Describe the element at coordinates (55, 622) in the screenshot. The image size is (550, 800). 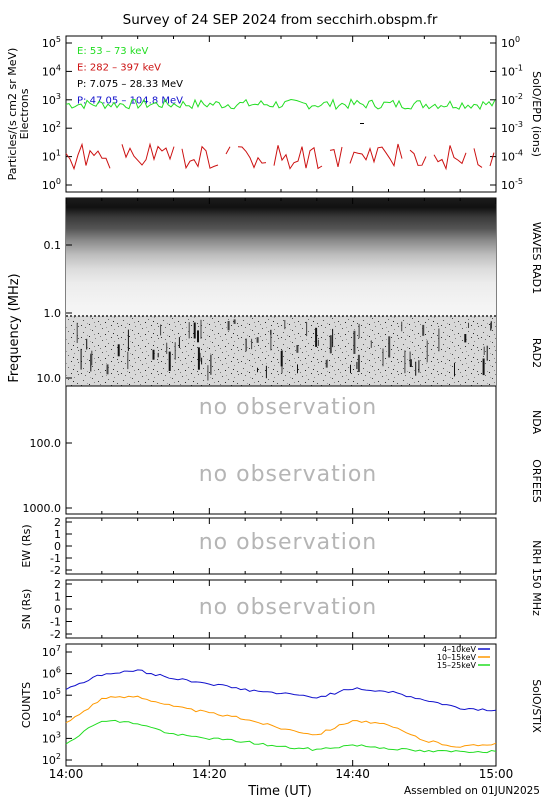
I see `nrh-sn-tick-label: -1` at that location.